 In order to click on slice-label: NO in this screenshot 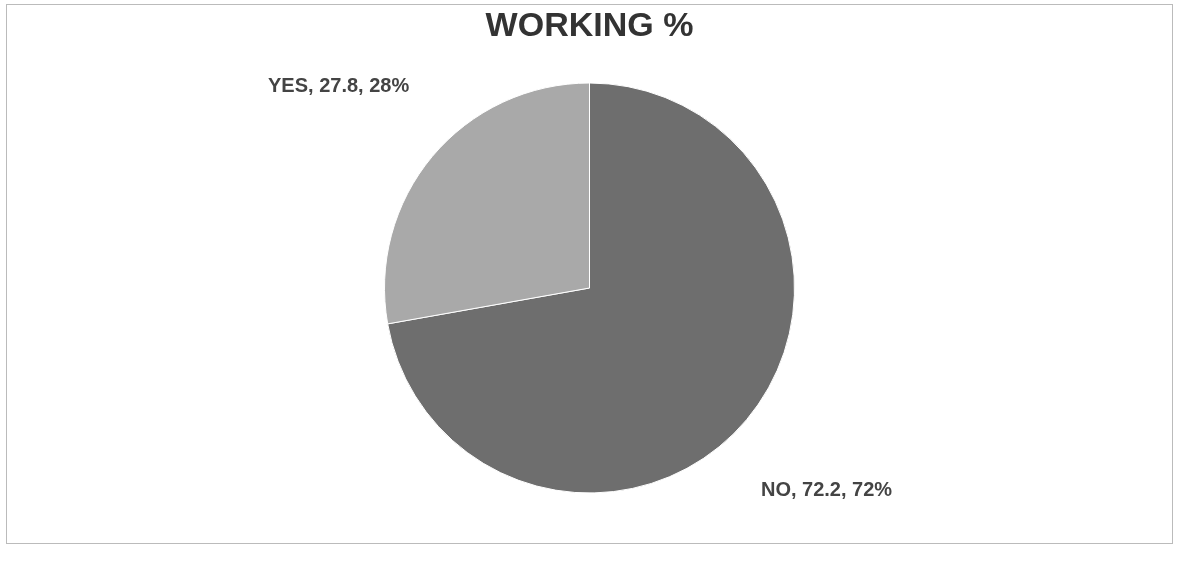, I will do `click(775, 489)`.